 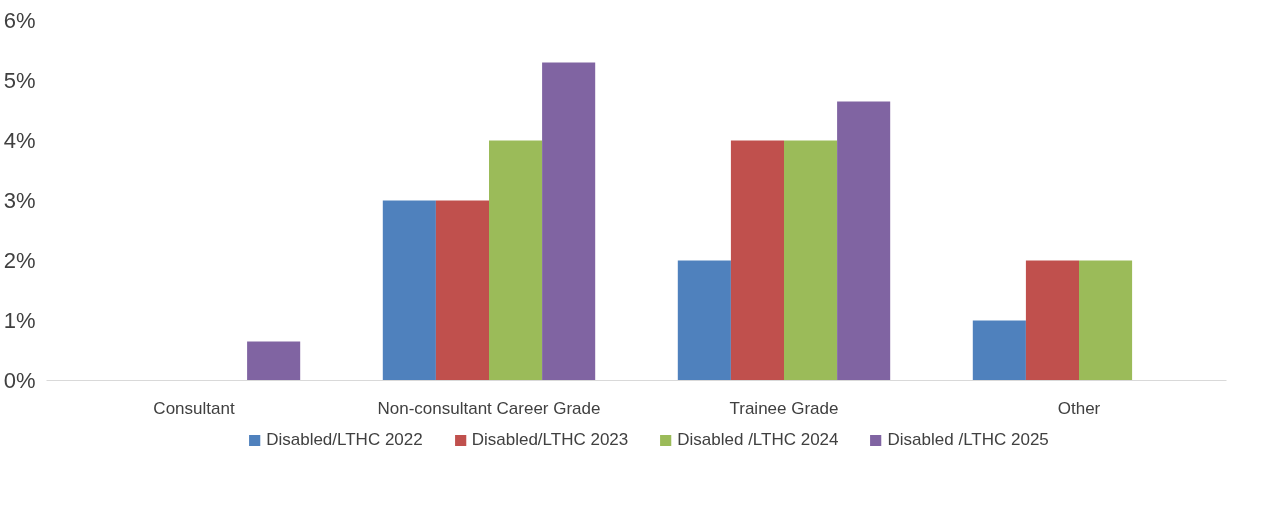 What do you see at coordinates (489, 408) in the screenshot?
I see `x-tick-label: Non-consultant Career Grade` at bounding box center [489, 408].